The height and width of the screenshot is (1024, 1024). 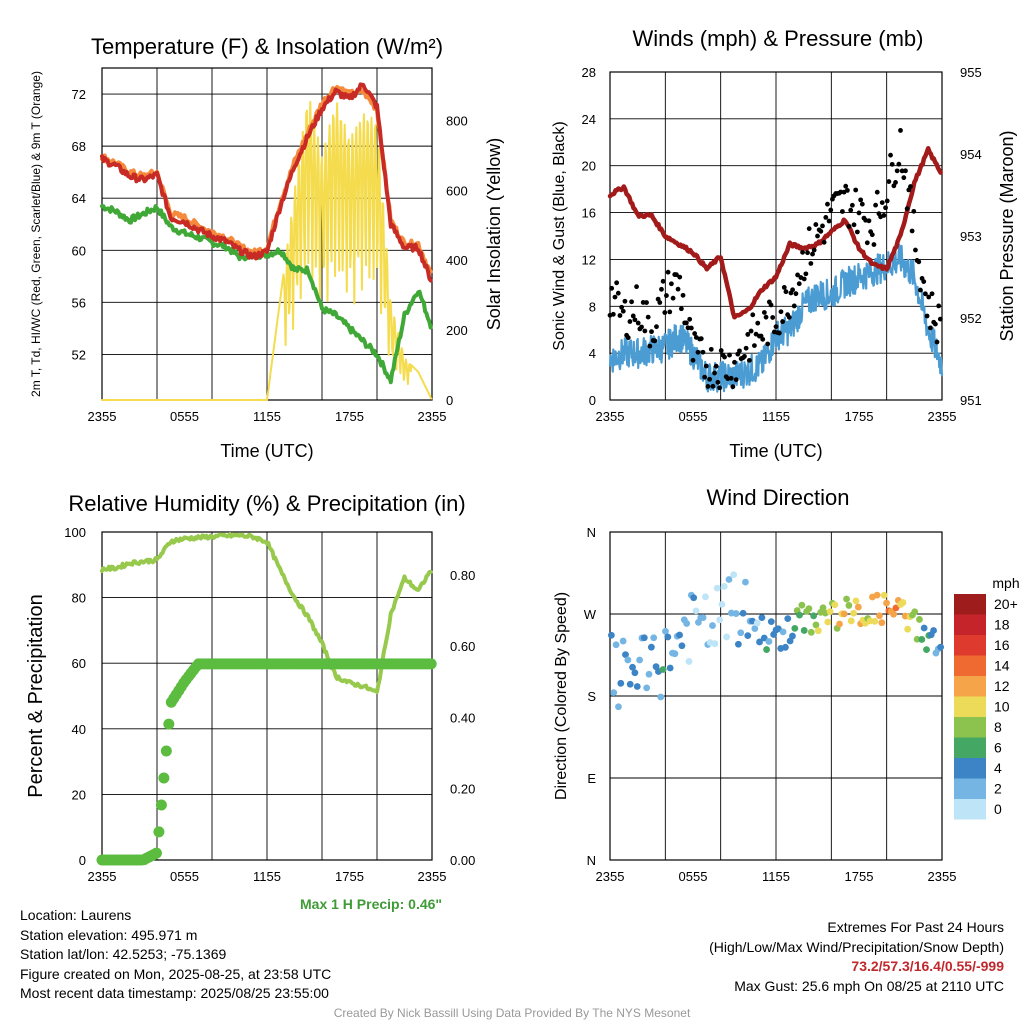 I want to click on temp-x-tick-label: 0555, so click(x=184, y=416).